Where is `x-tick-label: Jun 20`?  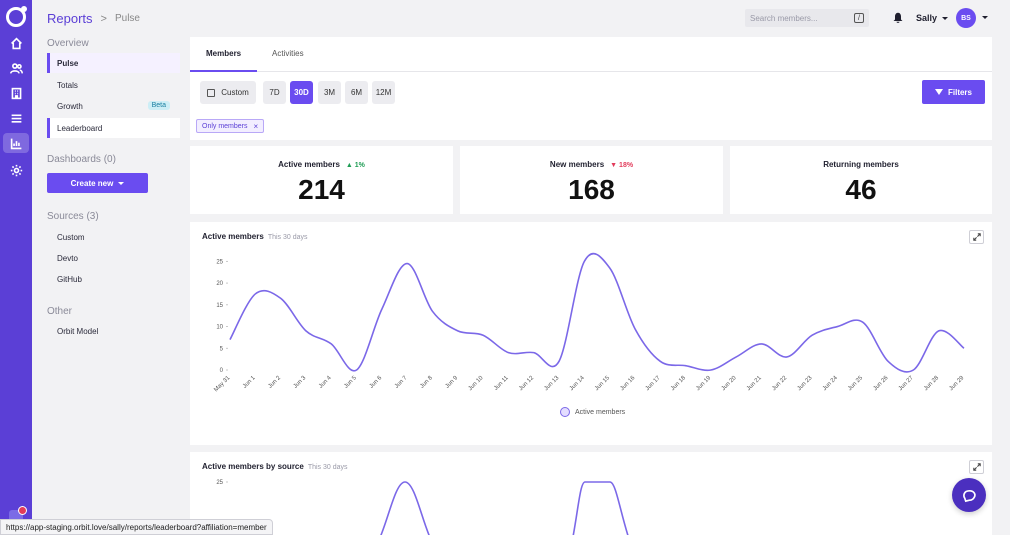 x-tick-label: Jun 20 is located at coordinates (729, 383).